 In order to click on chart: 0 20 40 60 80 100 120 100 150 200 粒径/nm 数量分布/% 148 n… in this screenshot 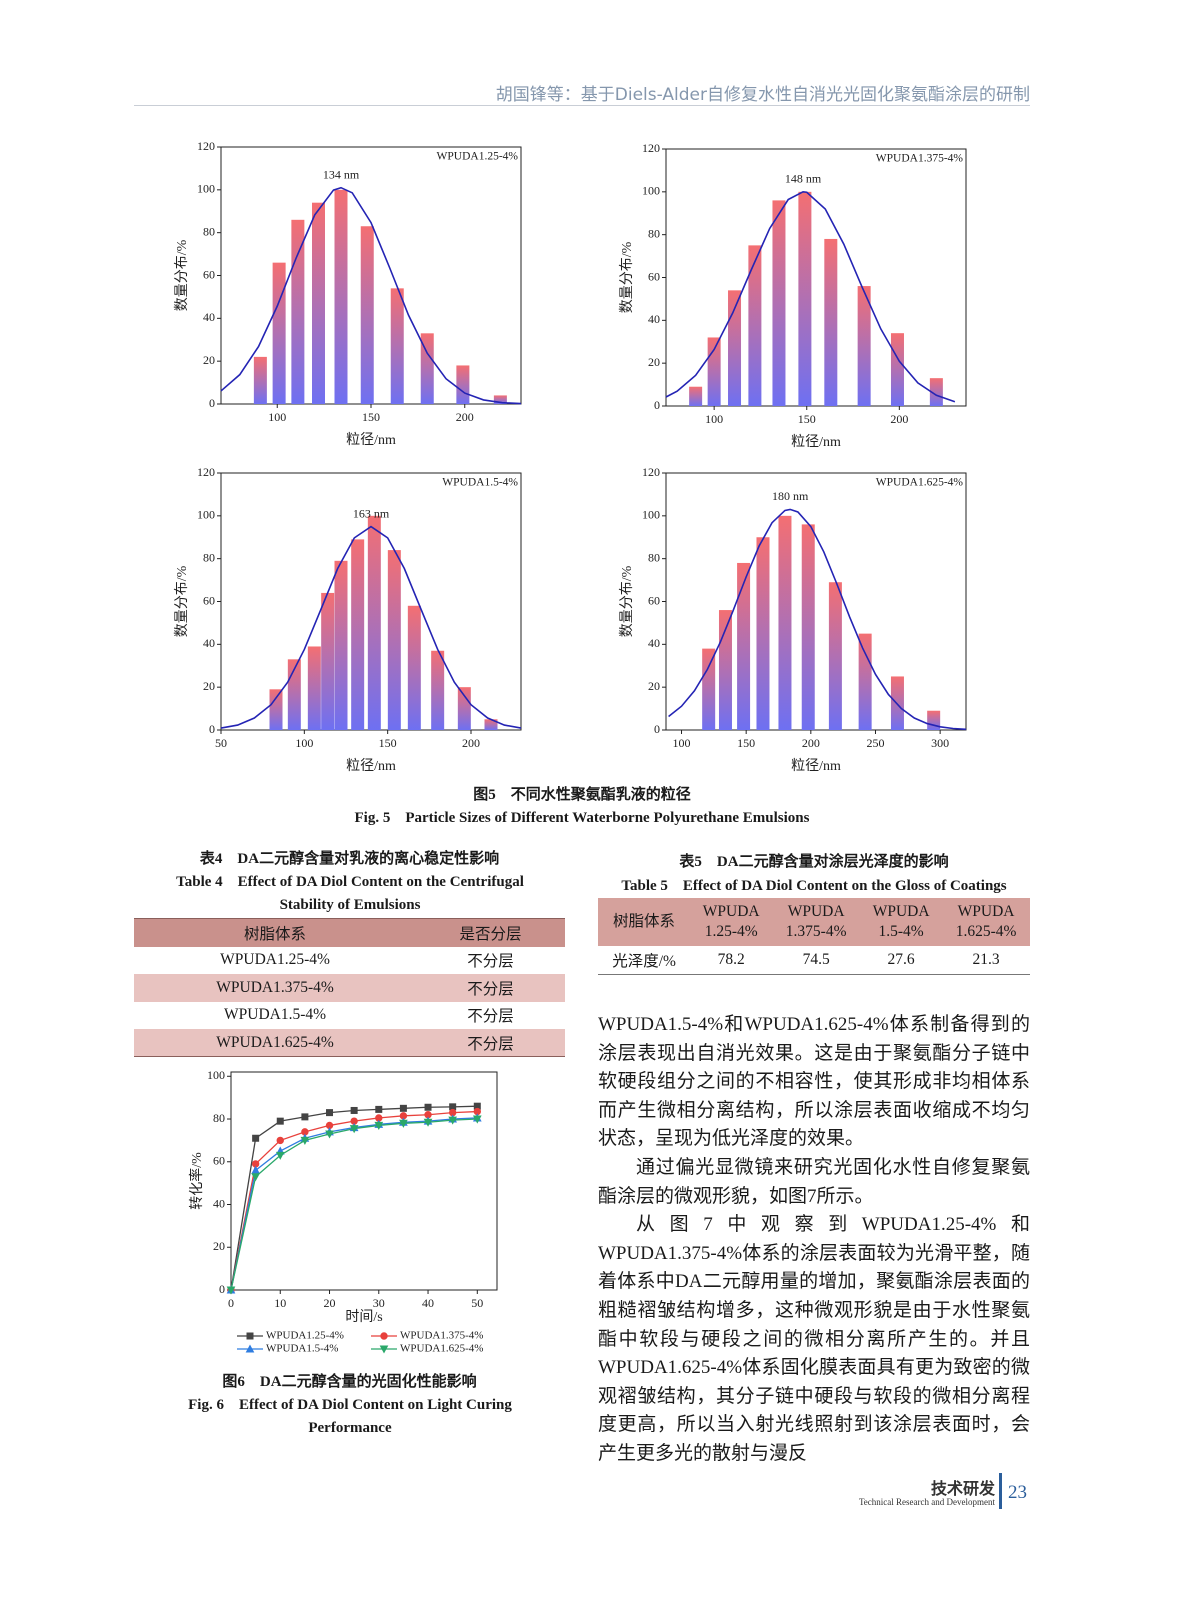, I will do `click(793, 295)`.